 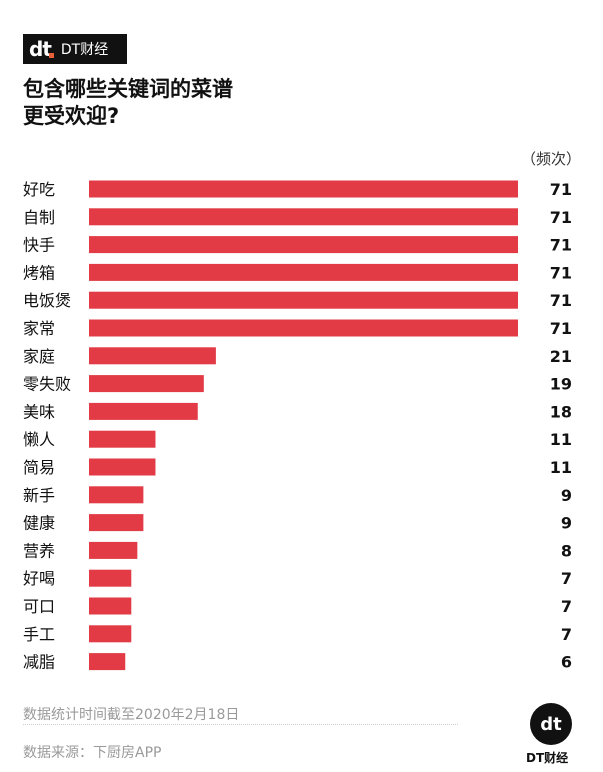 What do you see at coordinates (39, 439) in the screenshot?
I see `category-label: 懒人` at bounding box center [39, 439].